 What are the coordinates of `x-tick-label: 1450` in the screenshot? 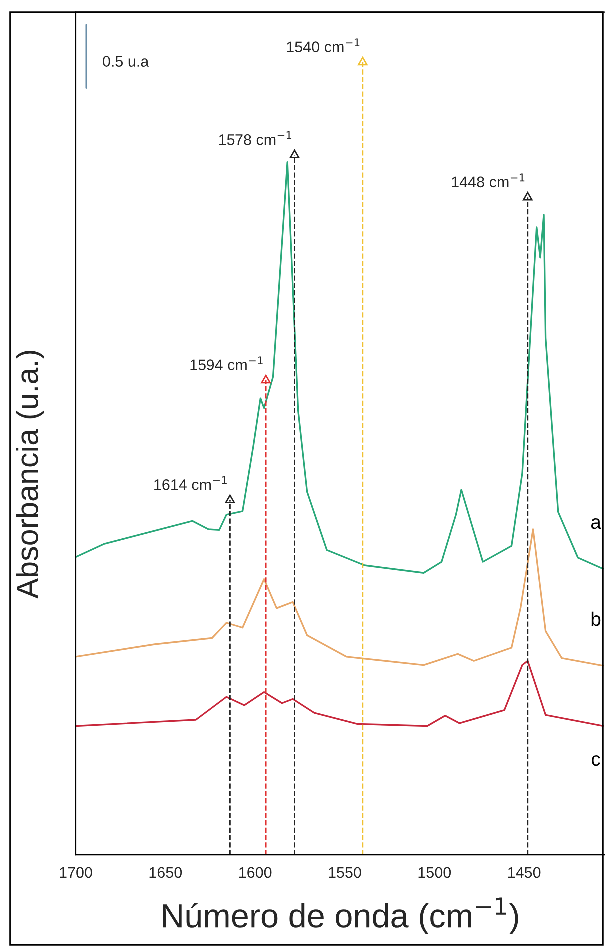 It's located at (524, 872).